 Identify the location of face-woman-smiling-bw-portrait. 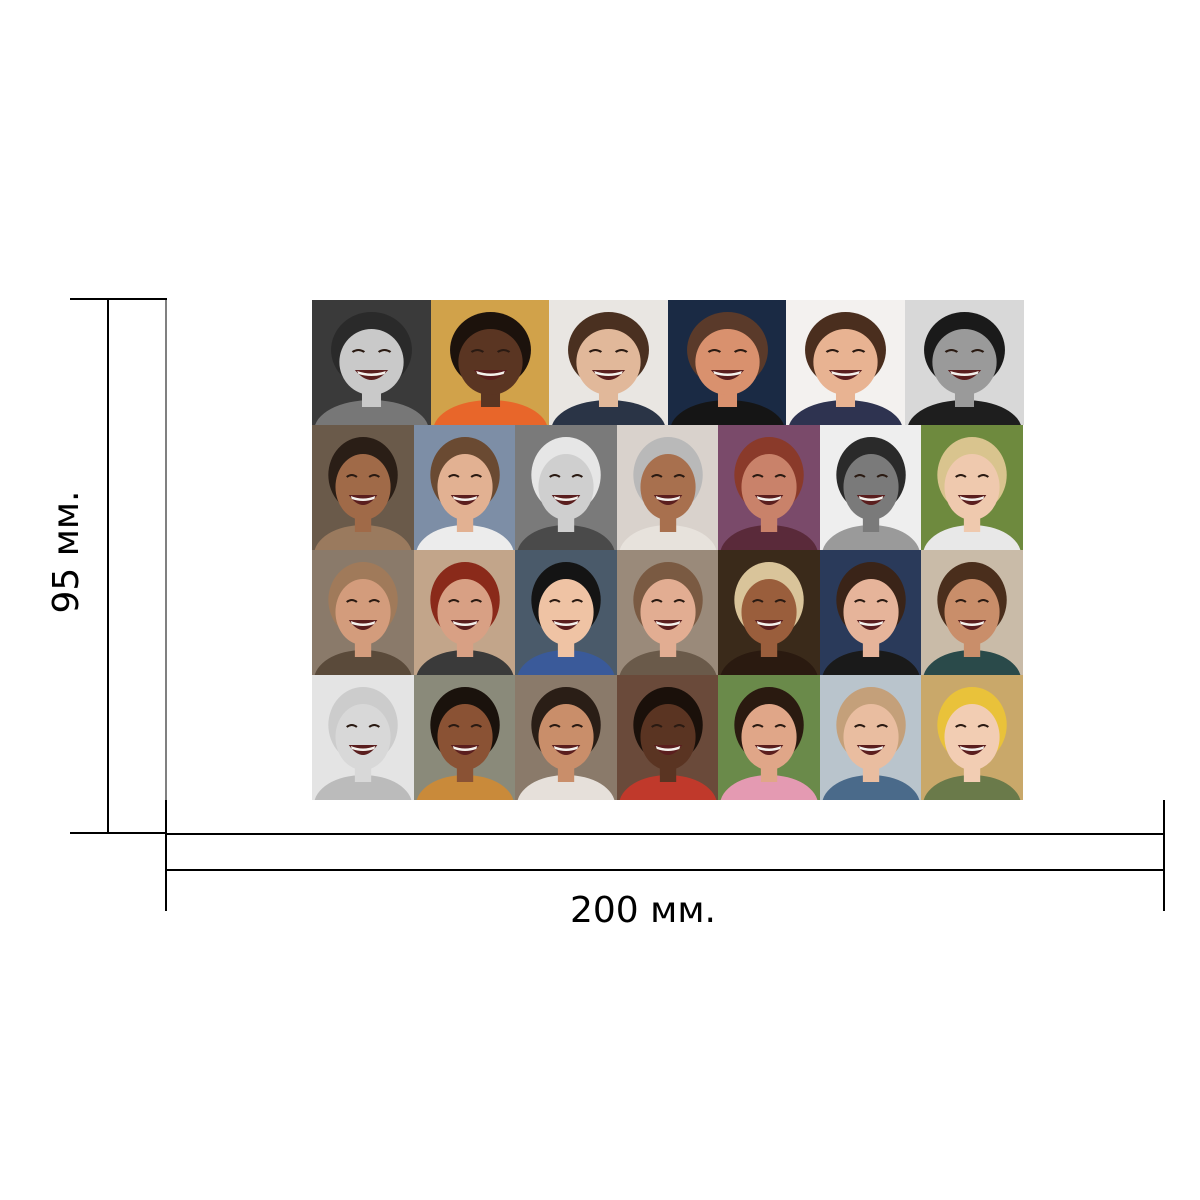
(964, 362).